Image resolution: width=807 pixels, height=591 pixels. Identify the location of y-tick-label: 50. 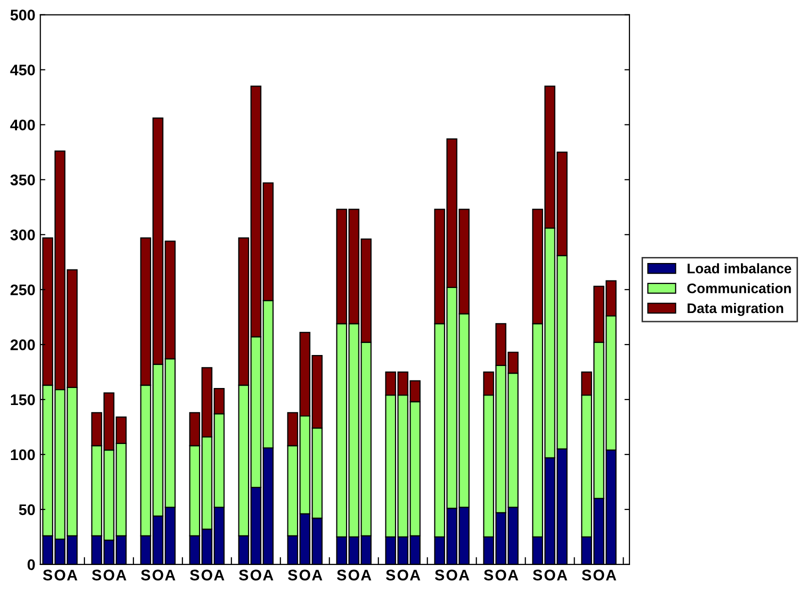
(26, 510).